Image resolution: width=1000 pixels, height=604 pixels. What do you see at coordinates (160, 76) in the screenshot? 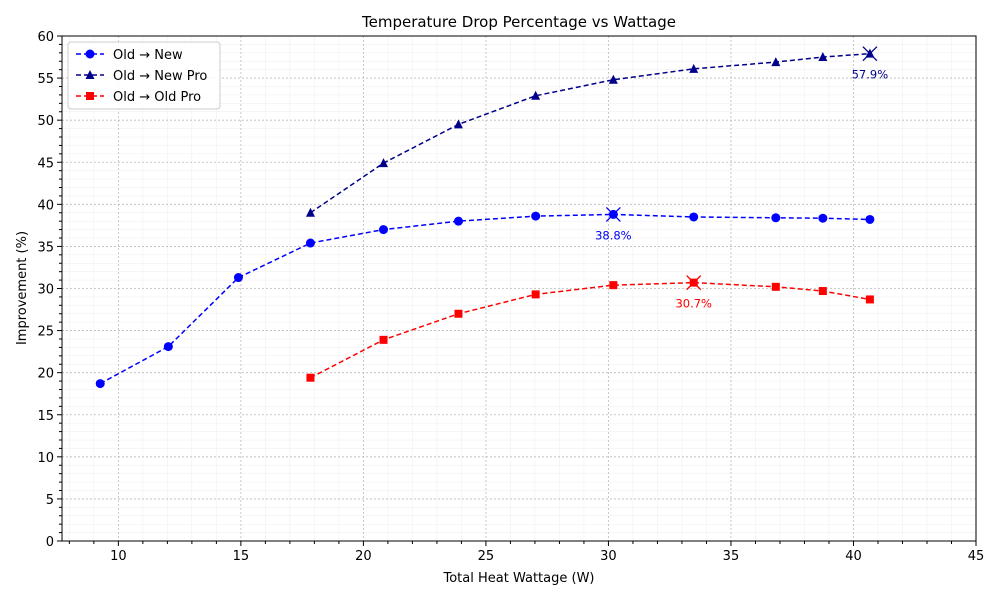
I see `legend-label: Old → New Pro` at bounding box center [160, 76].